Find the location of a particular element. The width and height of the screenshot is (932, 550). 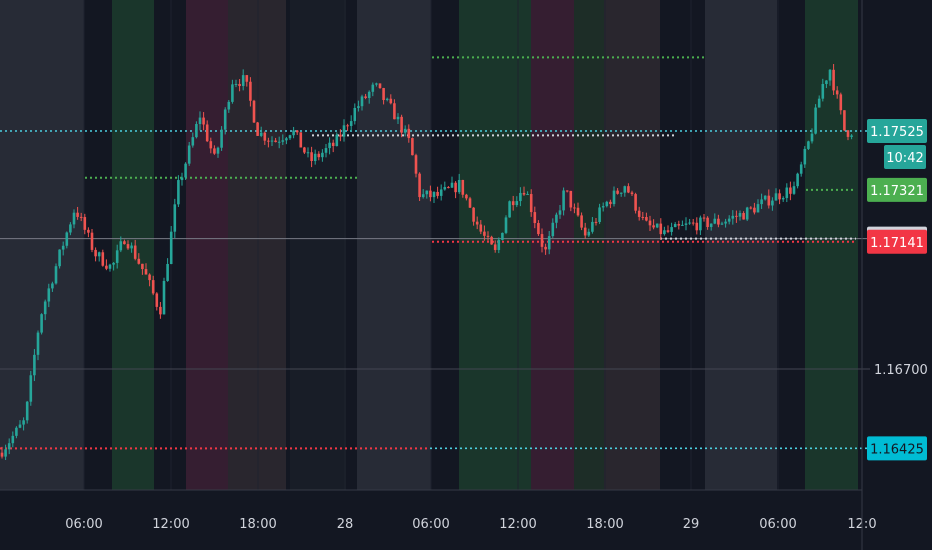

x-tick-label: 29 is located at coordinates (691, 524).